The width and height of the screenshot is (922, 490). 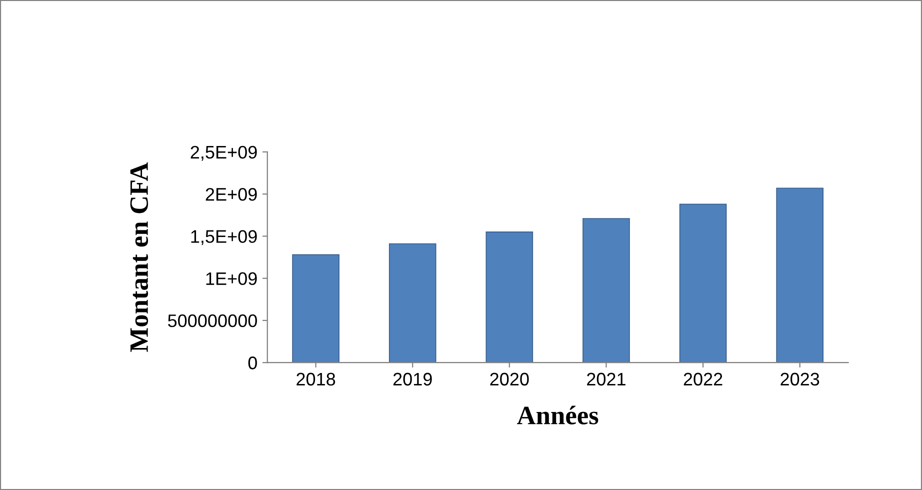 I want to click on x-tick-label: 2020, so click(x=509, y=379).